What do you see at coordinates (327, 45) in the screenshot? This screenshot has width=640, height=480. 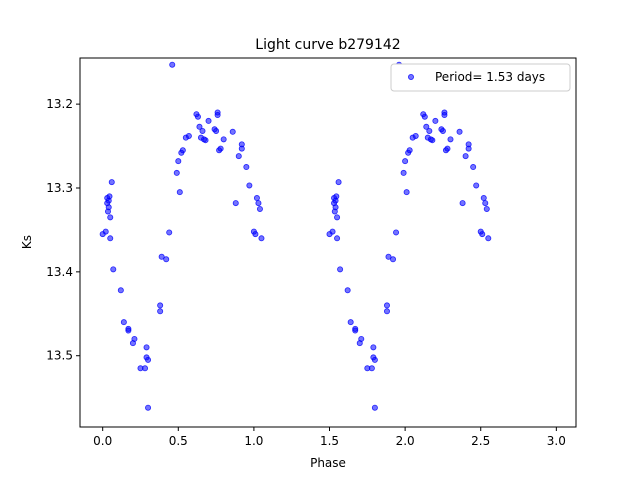 I see `chart-title: Light curve b279142` at bounding box center [327, 45].